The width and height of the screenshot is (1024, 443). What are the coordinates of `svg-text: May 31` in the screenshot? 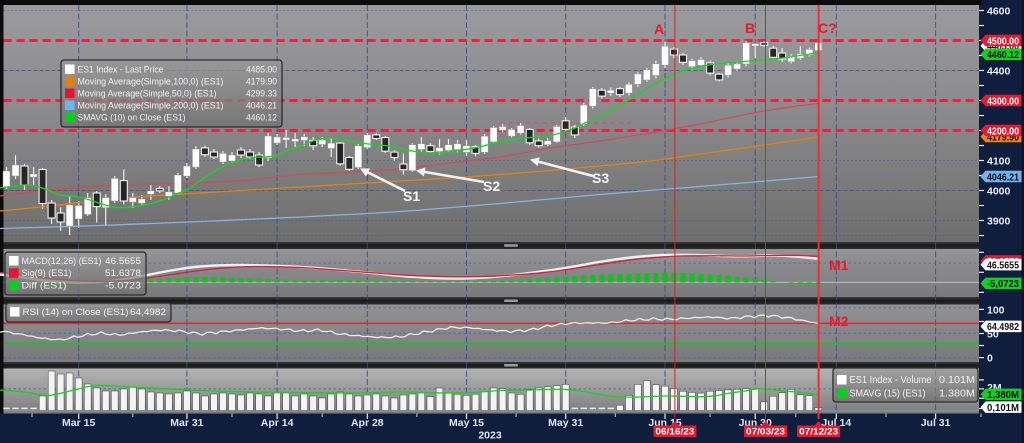 It's located at (565, 423).